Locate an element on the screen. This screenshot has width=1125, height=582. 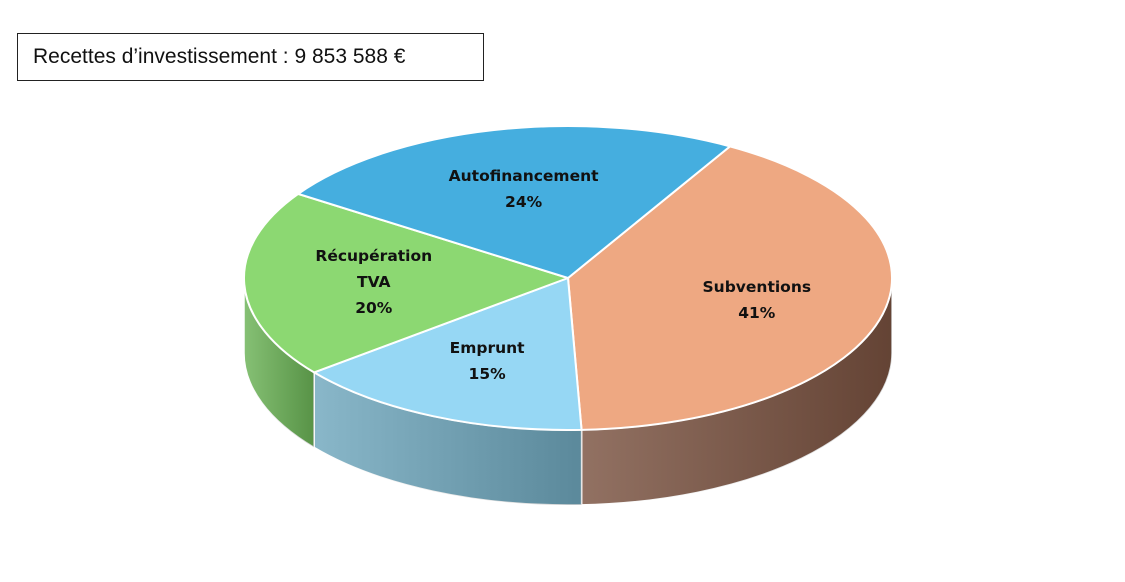
slice-name-recuperation-tva: Récupération is located at coordinates (373, 256).